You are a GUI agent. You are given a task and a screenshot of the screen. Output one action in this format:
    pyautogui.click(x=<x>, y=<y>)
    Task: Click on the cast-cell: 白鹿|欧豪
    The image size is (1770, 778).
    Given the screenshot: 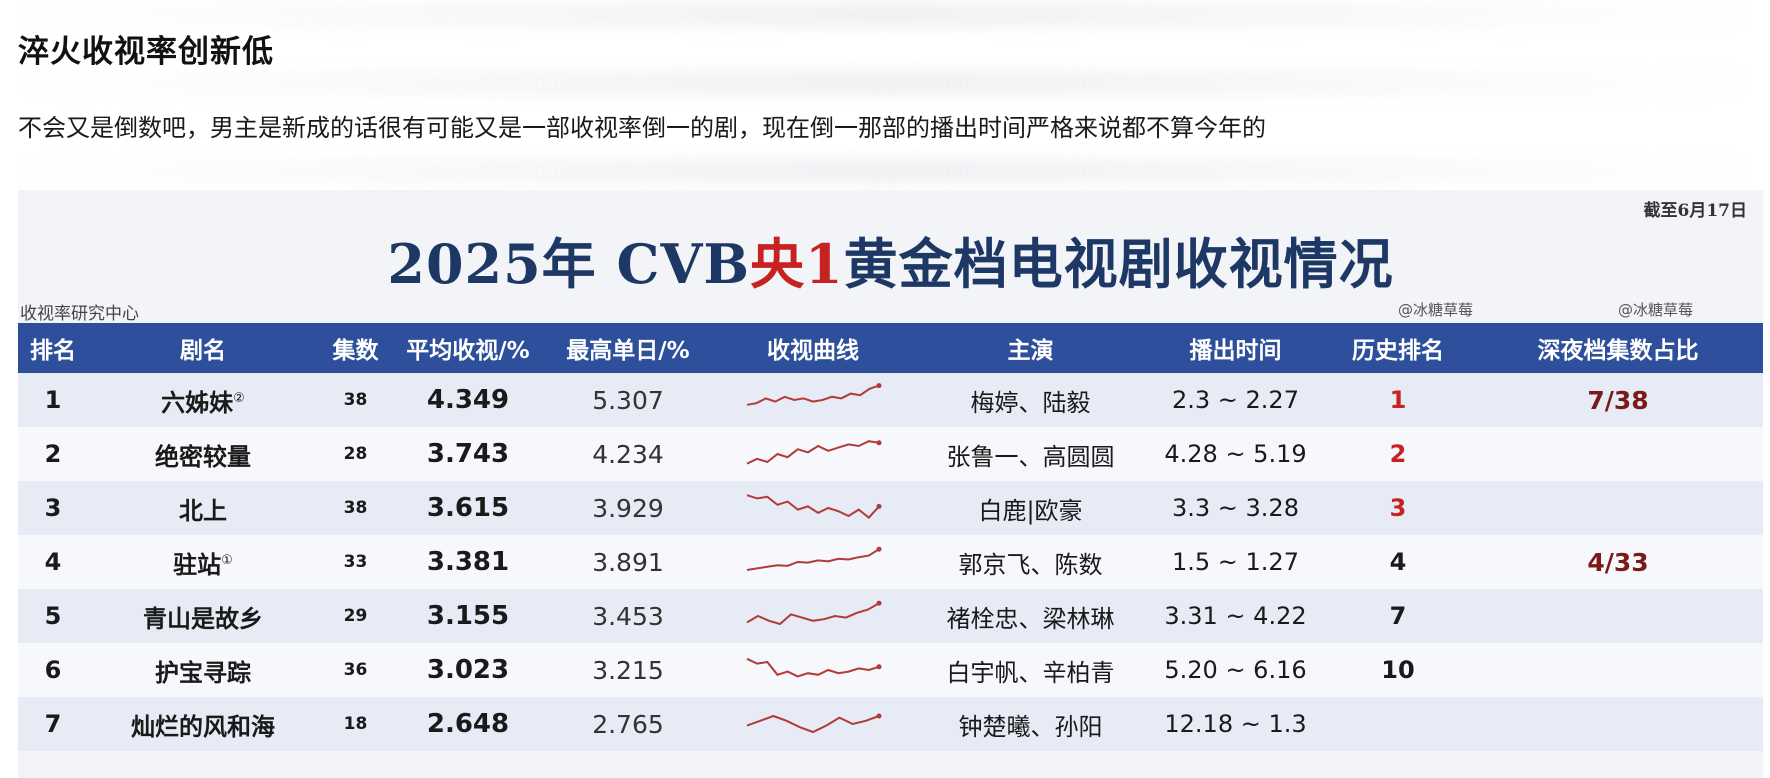 What is the action you would take?
    pyautogui.click(x=1030, y=508)
    